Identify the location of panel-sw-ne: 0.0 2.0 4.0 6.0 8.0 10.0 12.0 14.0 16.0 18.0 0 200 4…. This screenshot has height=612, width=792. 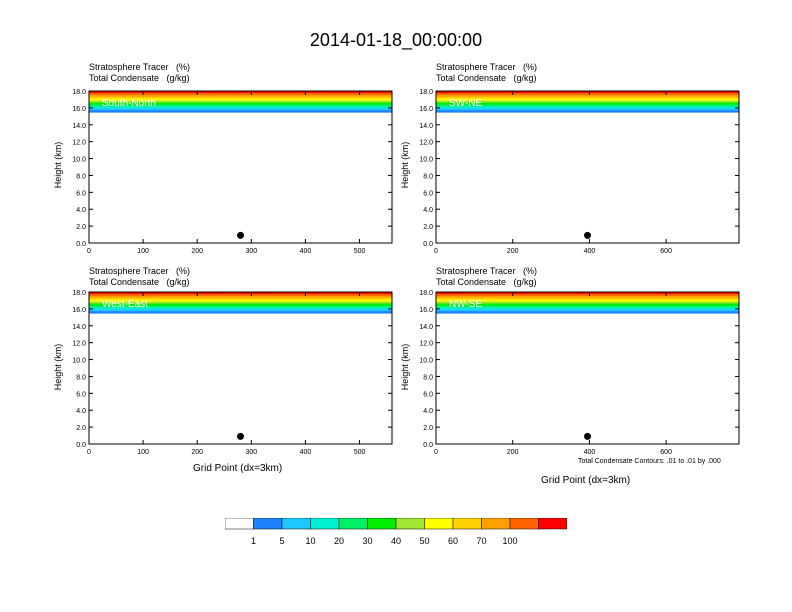
(579, 172).